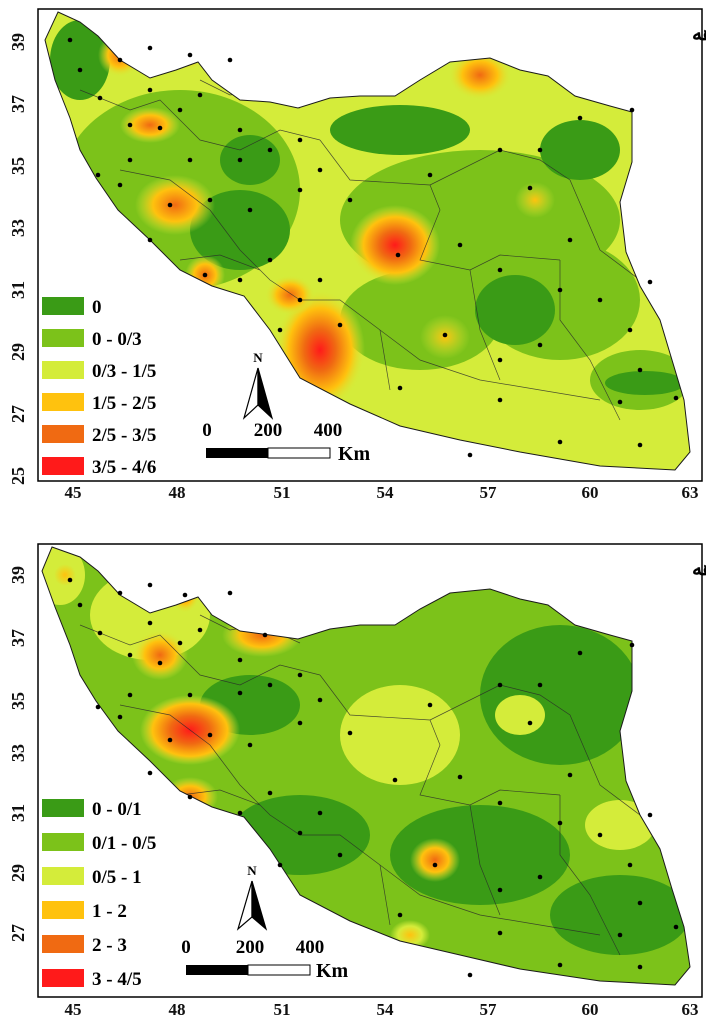 The image size is (706, 1023). I want to click on y-tick-label: 33, so click(18, 228).